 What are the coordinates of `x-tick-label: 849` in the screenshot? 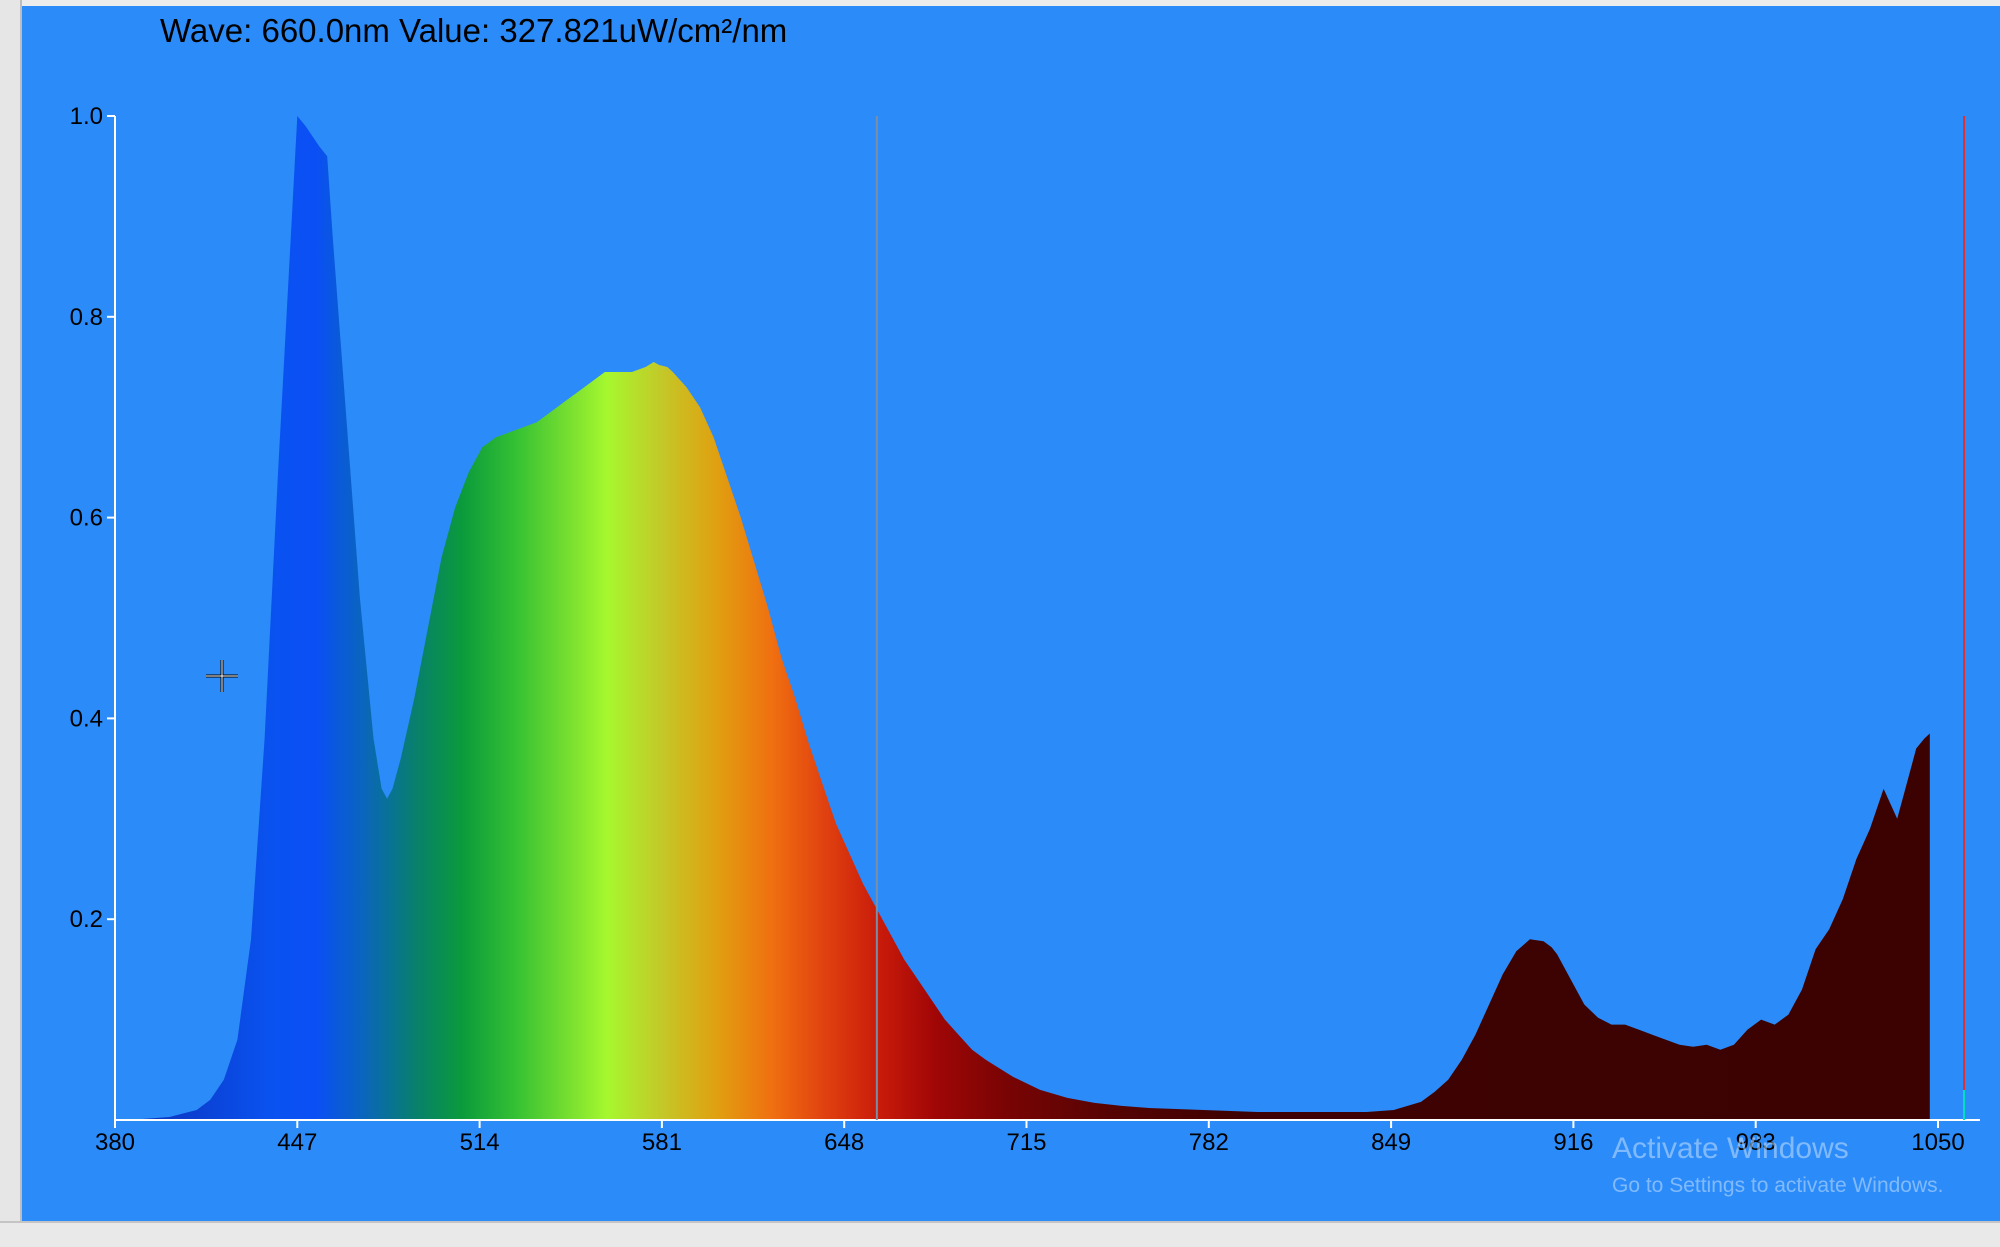 It's located at (1391, 1142).